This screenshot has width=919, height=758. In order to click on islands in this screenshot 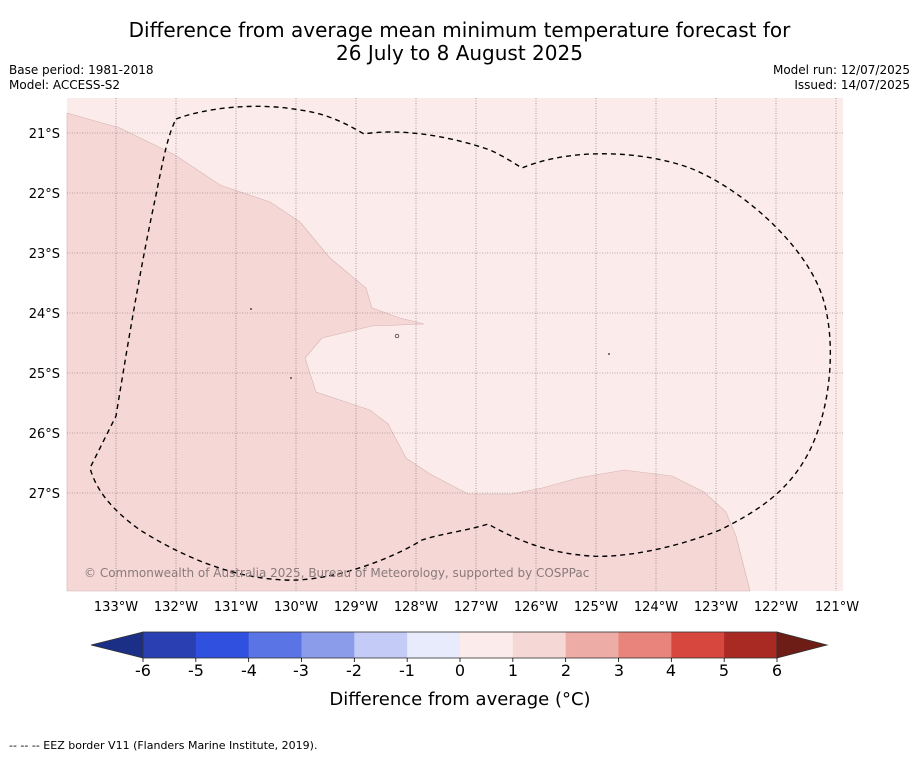, I will do `click(430, 343)`.